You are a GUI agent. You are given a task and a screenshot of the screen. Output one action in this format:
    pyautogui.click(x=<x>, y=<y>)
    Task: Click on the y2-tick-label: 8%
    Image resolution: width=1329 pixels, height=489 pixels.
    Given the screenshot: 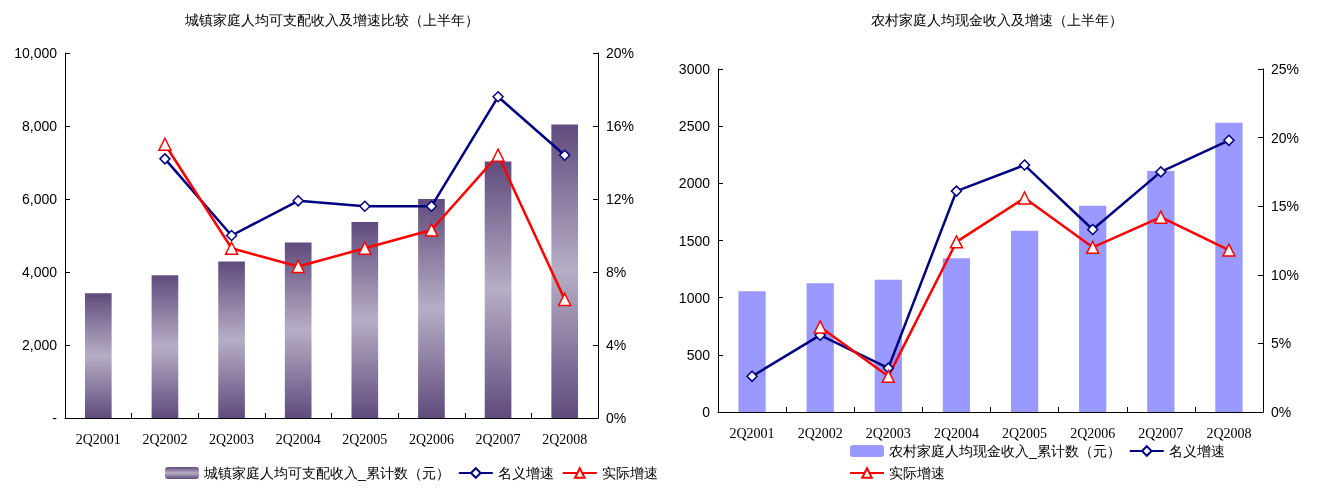 What is the action you would take?
    pyautogui.click(x=616, y=272)
    